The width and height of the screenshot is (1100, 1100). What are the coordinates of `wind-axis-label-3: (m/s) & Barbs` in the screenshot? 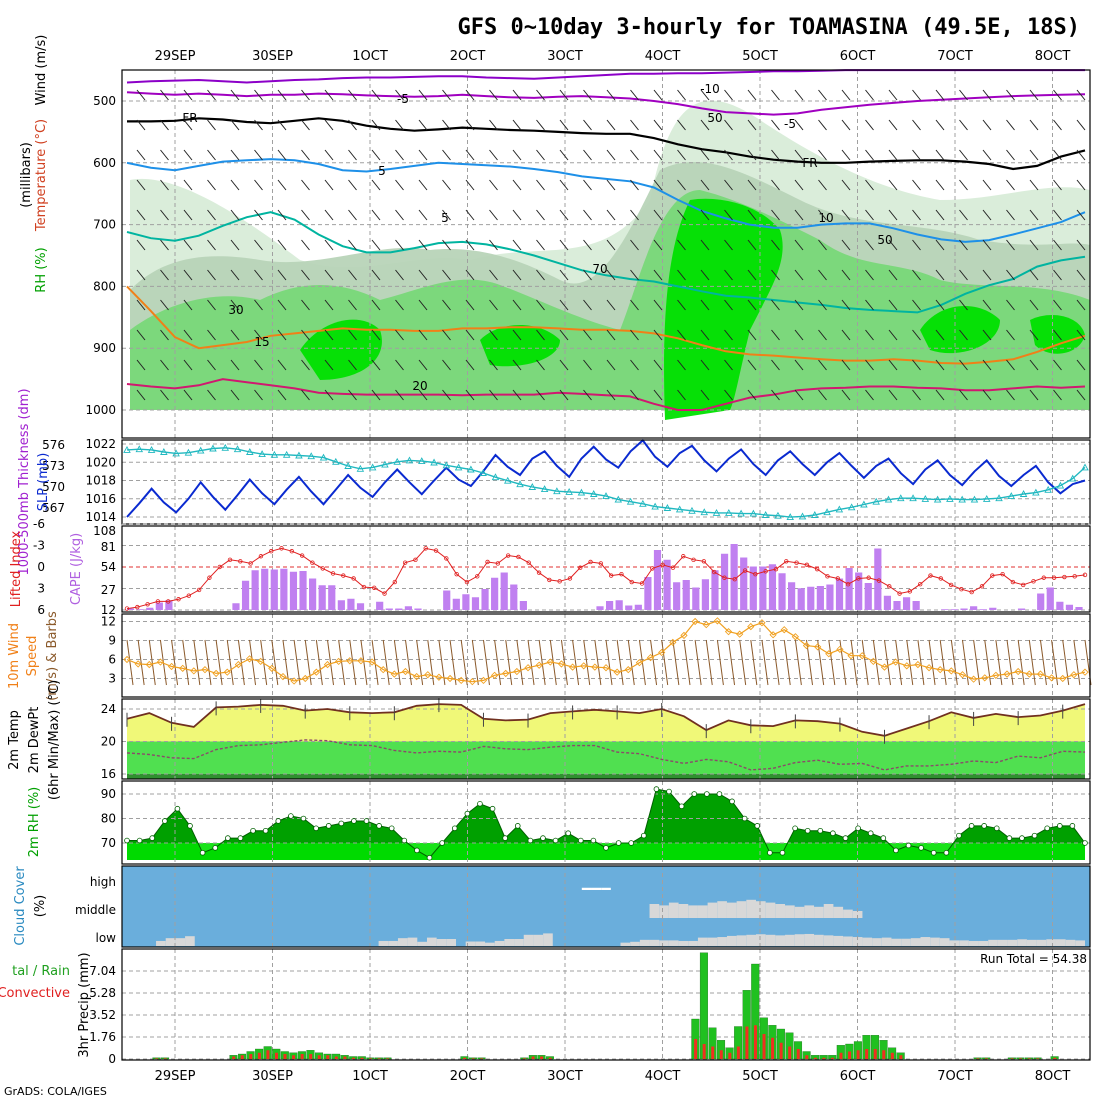 It's located at (52, 656).